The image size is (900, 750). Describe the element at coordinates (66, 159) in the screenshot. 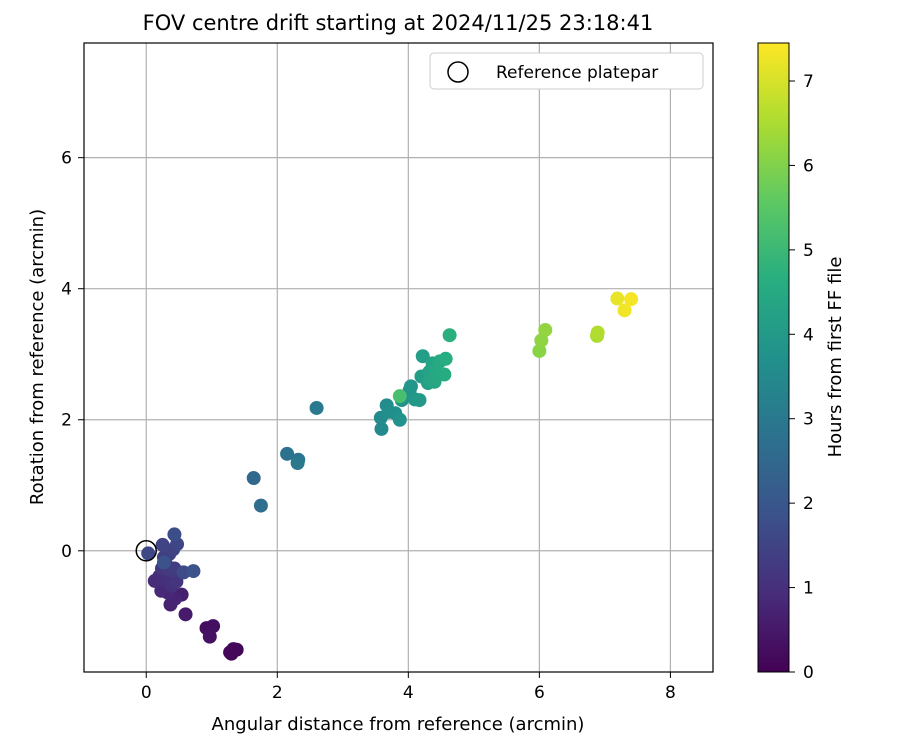

I see `y-tick-label: 6` at that location.